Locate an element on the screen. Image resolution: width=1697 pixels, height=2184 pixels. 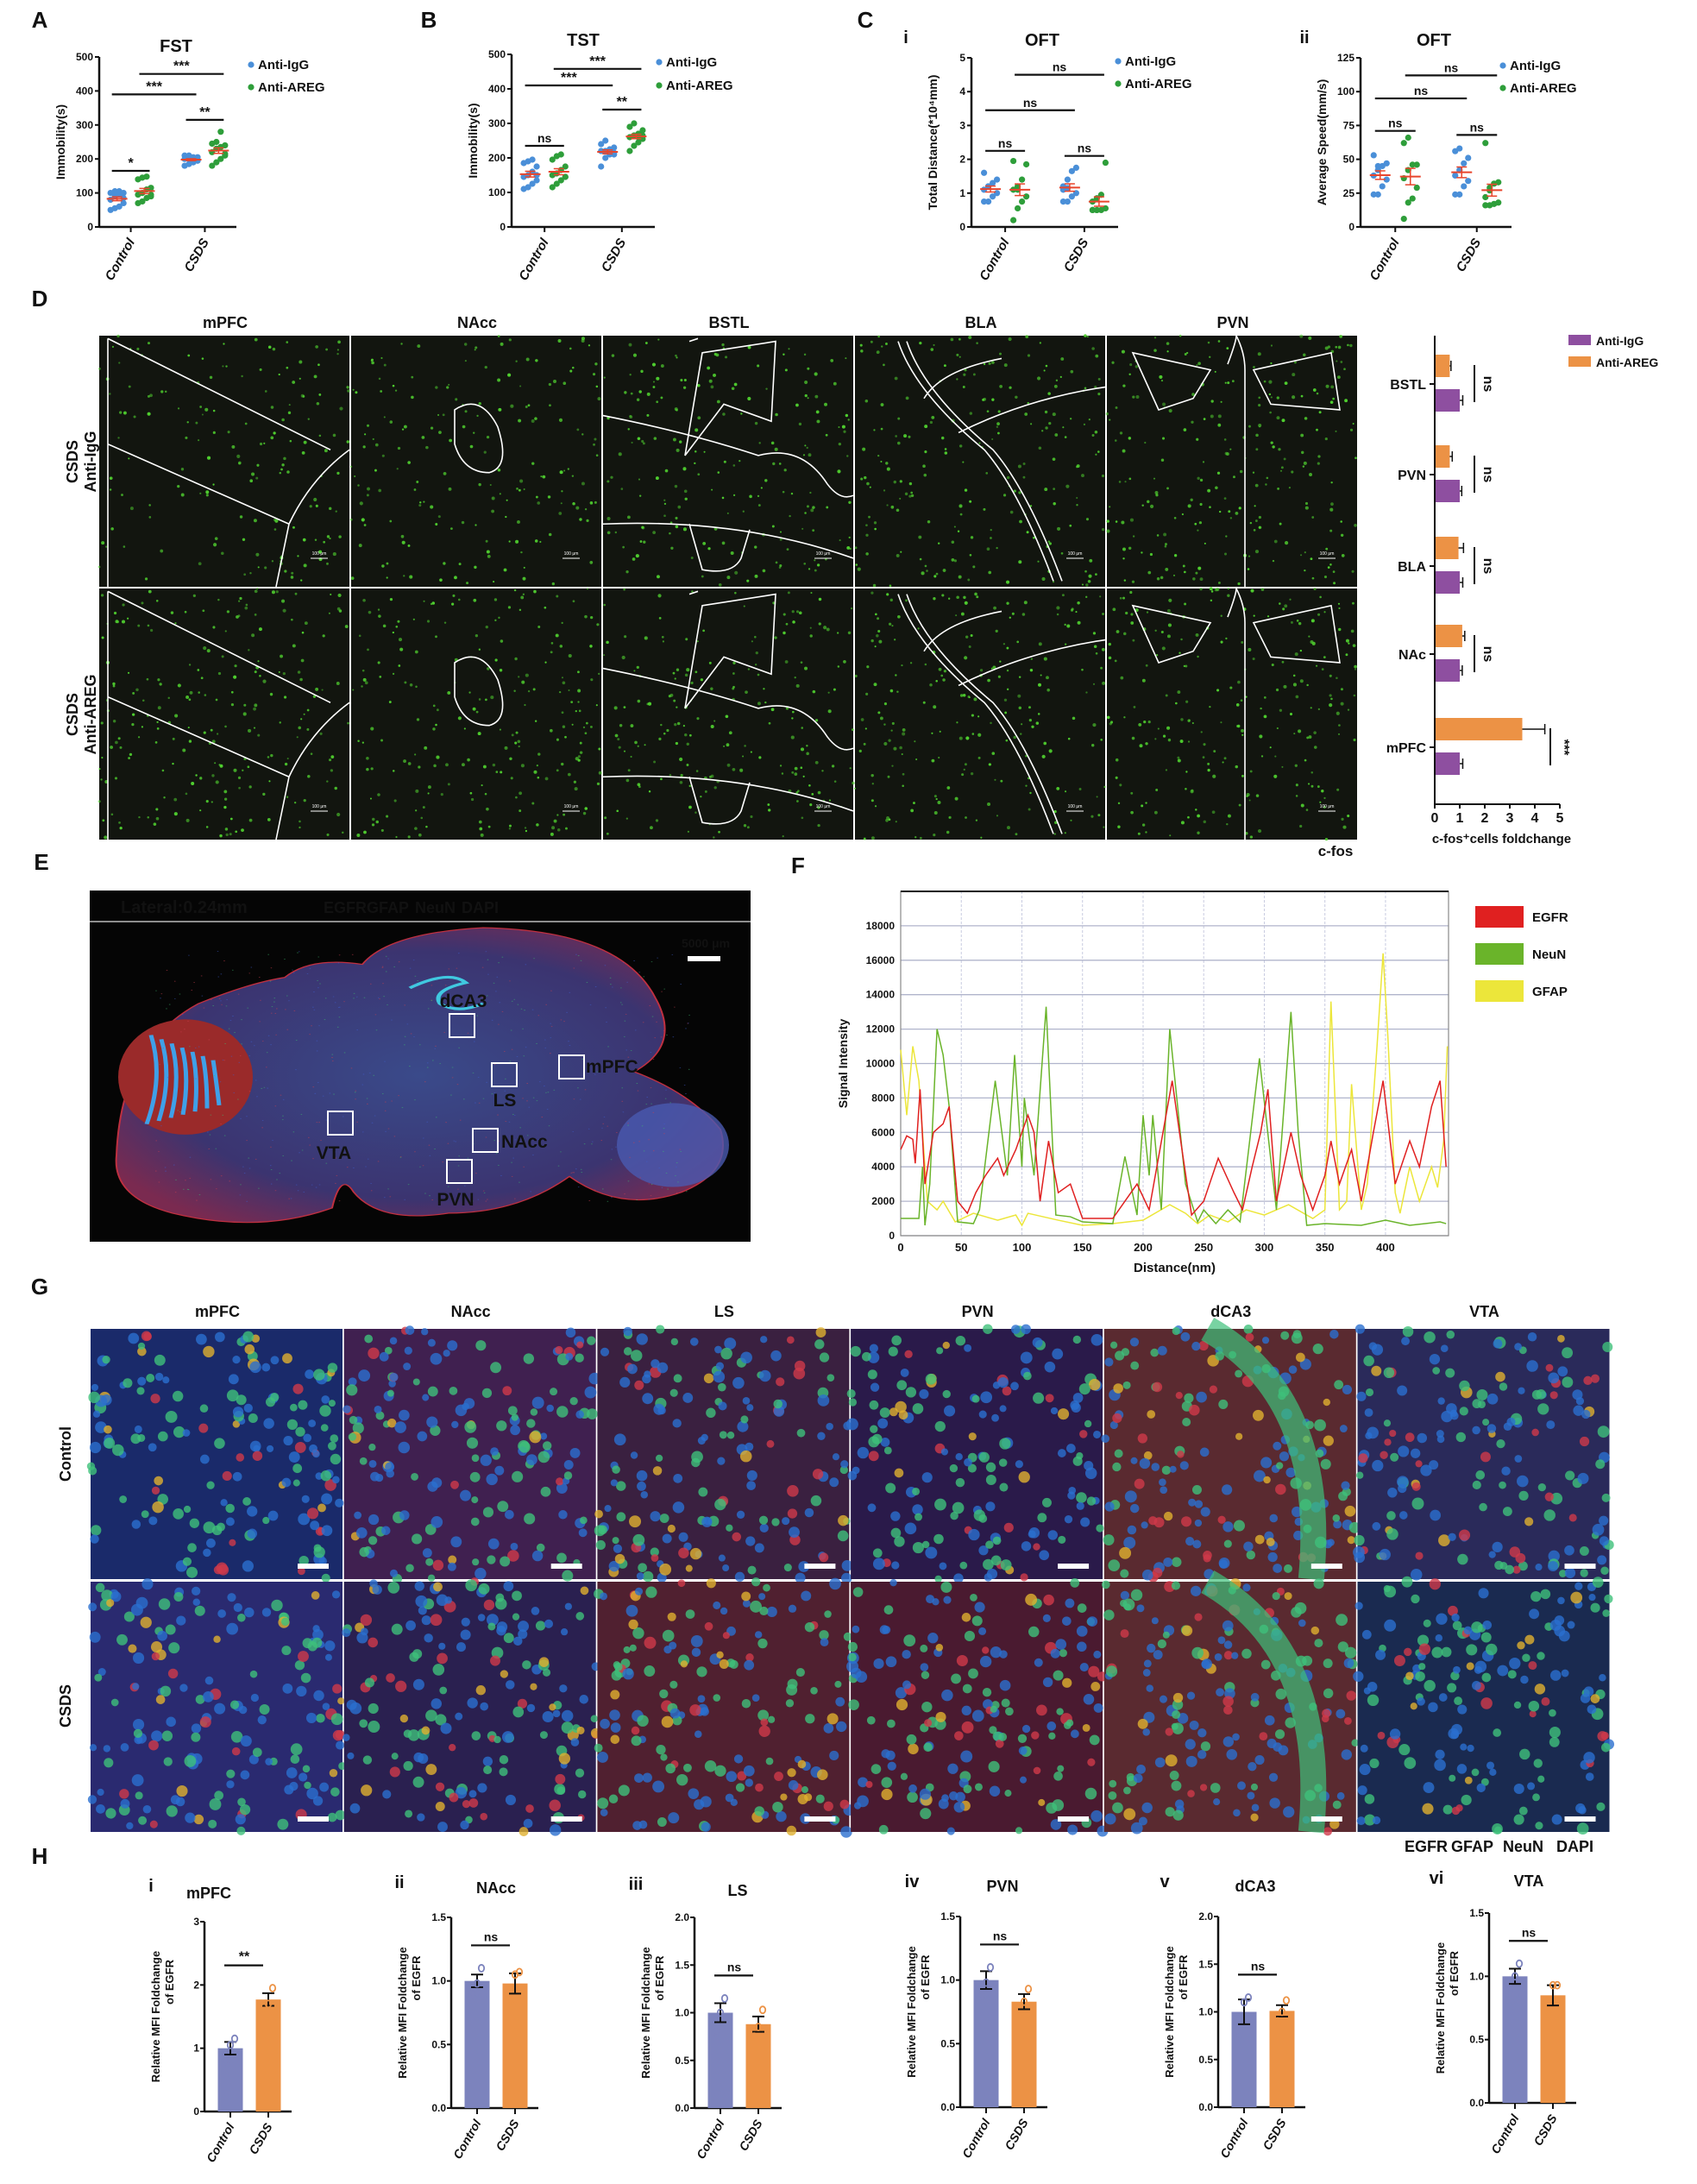
if-image-dca3-control is located at coordinates (1231, 1450).